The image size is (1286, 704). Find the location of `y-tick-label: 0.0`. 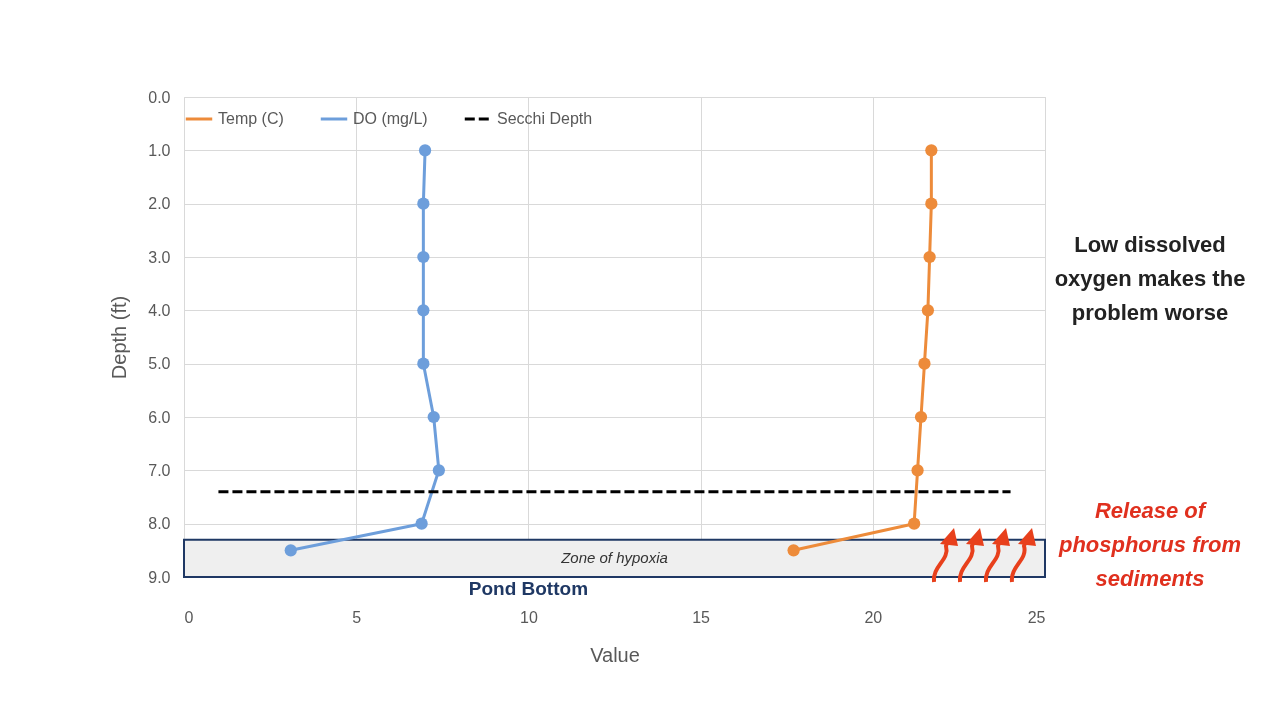

y-tick-label: 0.0 is located at coordinates (159, 97).